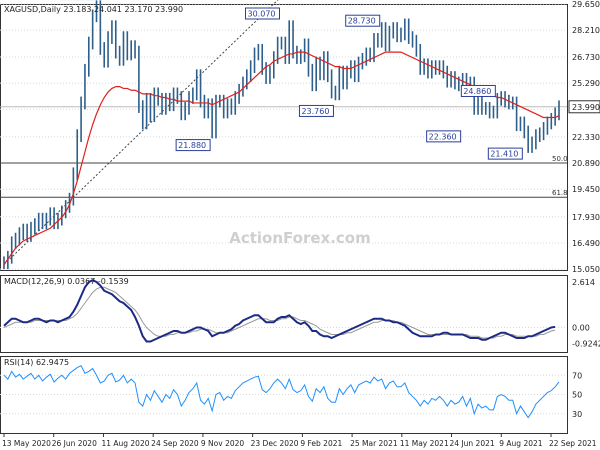  Describe the element at coordinates (586, 137) in the screenshot. I see `main-y-tick-label: 22.330` at that location.